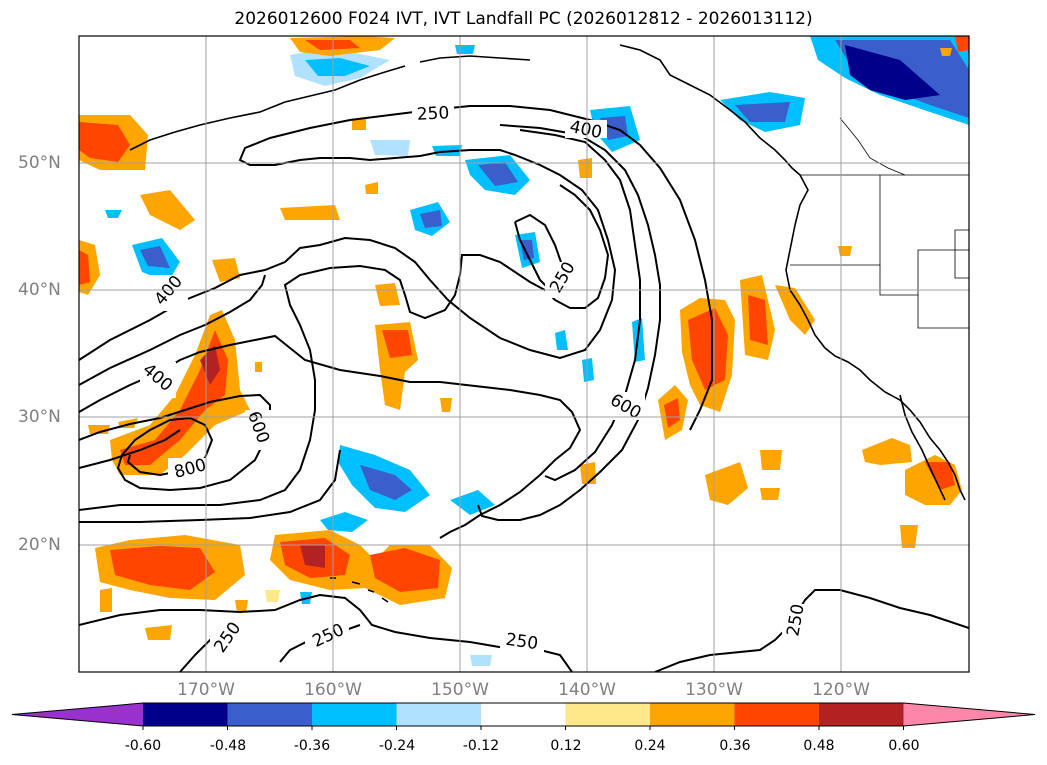 This screenshot has width=1047, height=765. Describe the element at coordinates (39, 163) in the screenshot. I see `lat-label-50n: 50°N` at that location.